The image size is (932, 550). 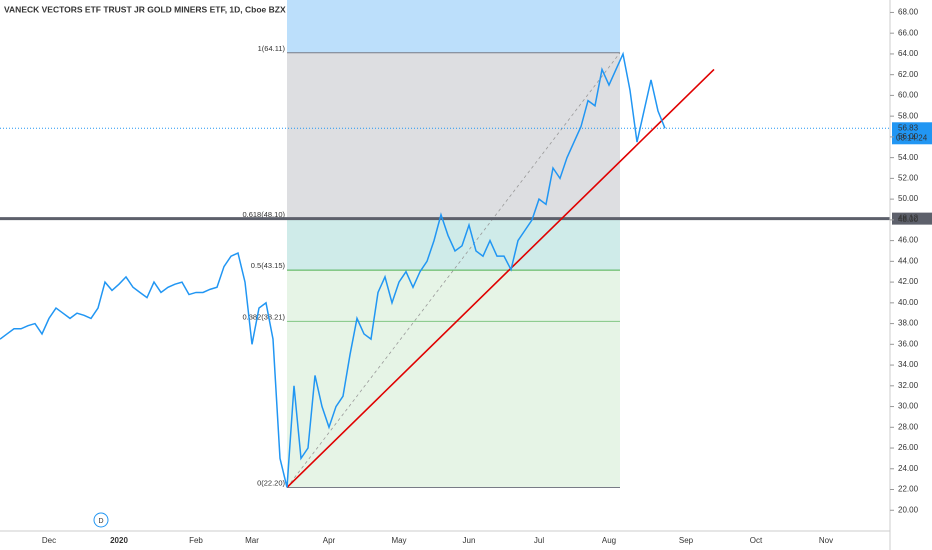 I want to click on y-tick-label: 22.00, so click(x=908, y=489).